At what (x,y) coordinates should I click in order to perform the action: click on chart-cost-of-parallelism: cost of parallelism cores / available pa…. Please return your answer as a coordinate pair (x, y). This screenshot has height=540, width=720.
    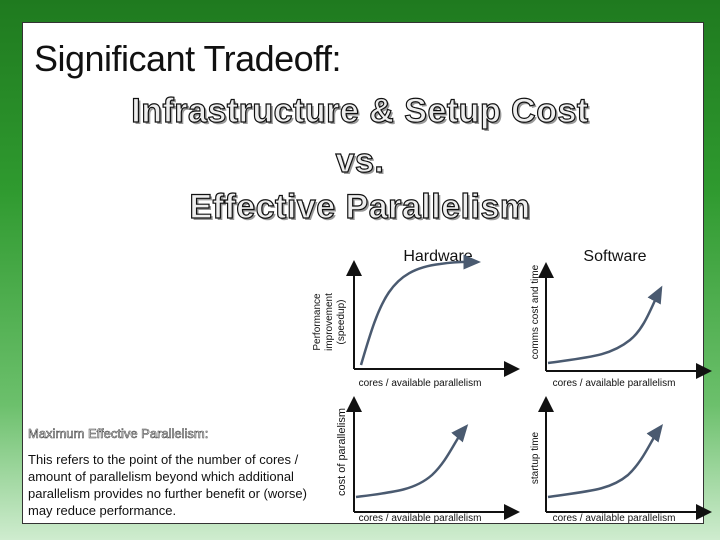
    Looking at the image, I should click on (428, 460).